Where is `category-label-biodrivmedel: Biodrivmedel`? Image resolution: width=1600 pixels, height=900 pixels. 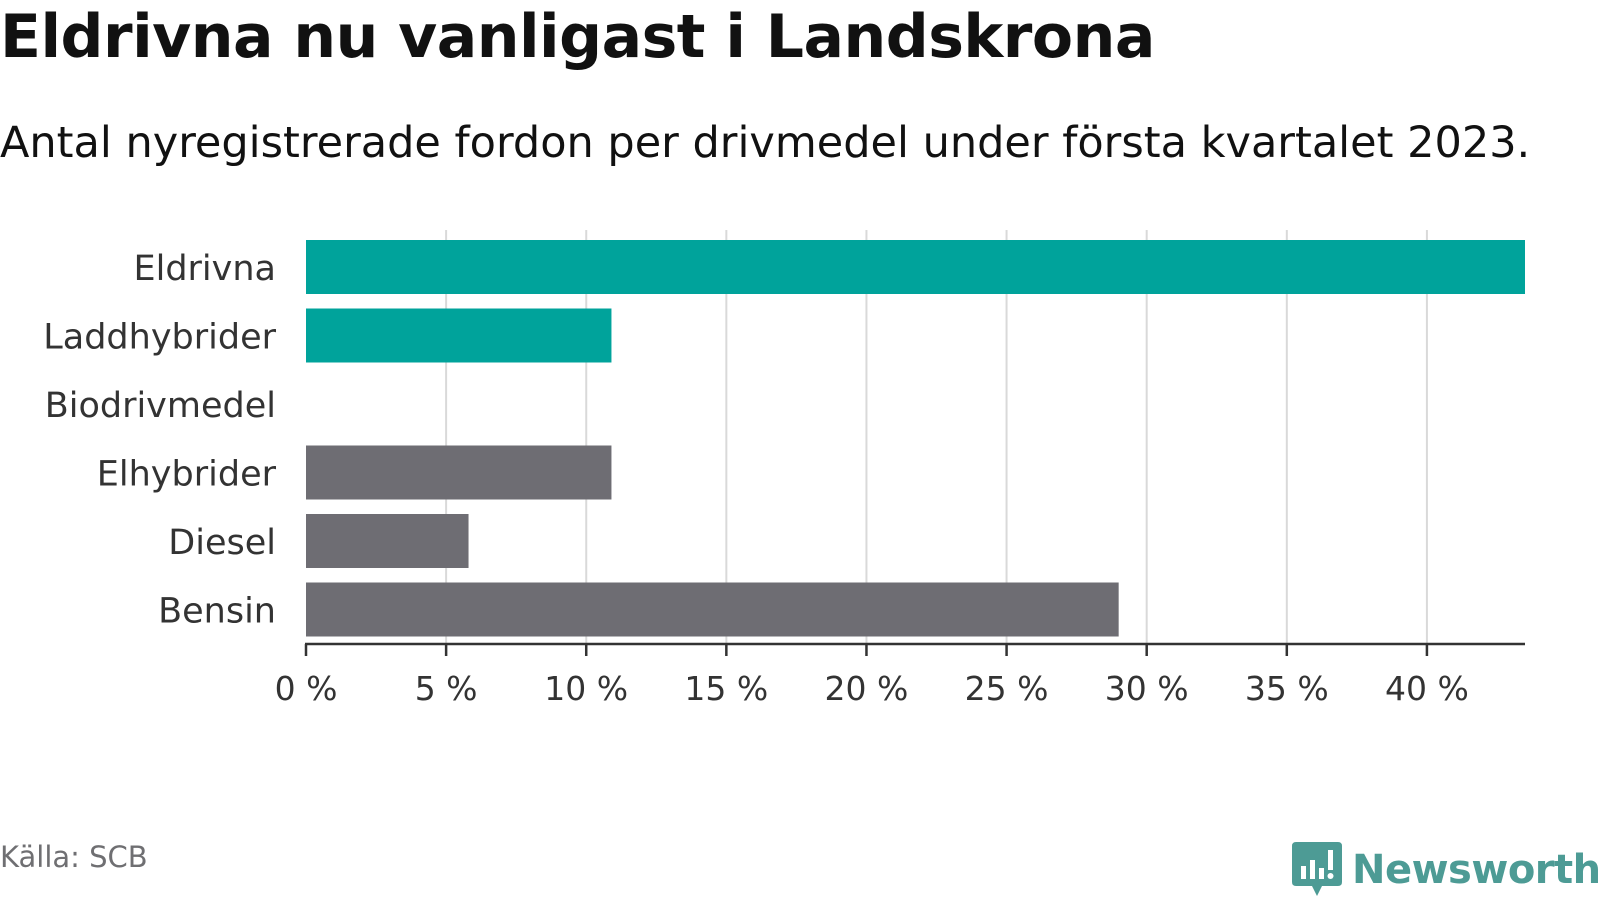
category-label-biodrivmedel: Biodrivmedel is located at coordinates (160, 406).